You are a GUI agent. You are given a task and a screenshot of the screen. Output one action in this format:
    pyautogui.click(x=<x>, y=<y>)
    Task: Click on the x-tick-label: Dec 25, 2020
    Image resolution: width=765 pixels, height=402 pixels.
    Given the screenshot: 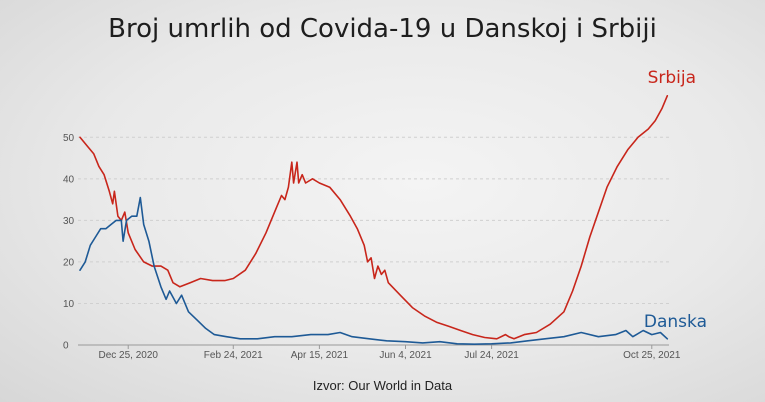 What is the action you would take?
    pyautogui.click(x=128, y=355)
    